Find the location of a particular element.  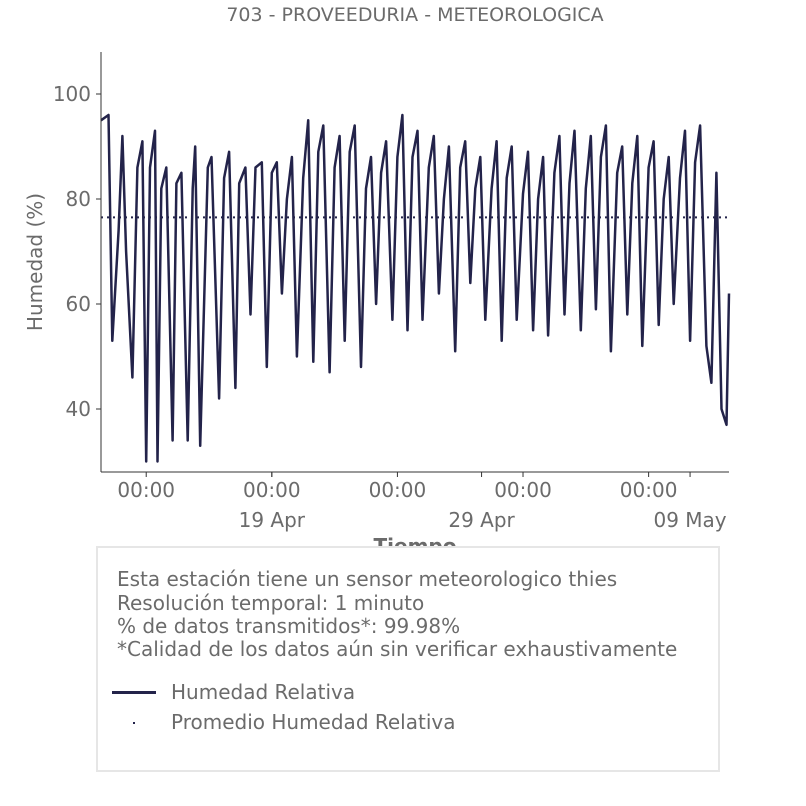

y-tick-label: 60 is located at coordinates (78, 304).